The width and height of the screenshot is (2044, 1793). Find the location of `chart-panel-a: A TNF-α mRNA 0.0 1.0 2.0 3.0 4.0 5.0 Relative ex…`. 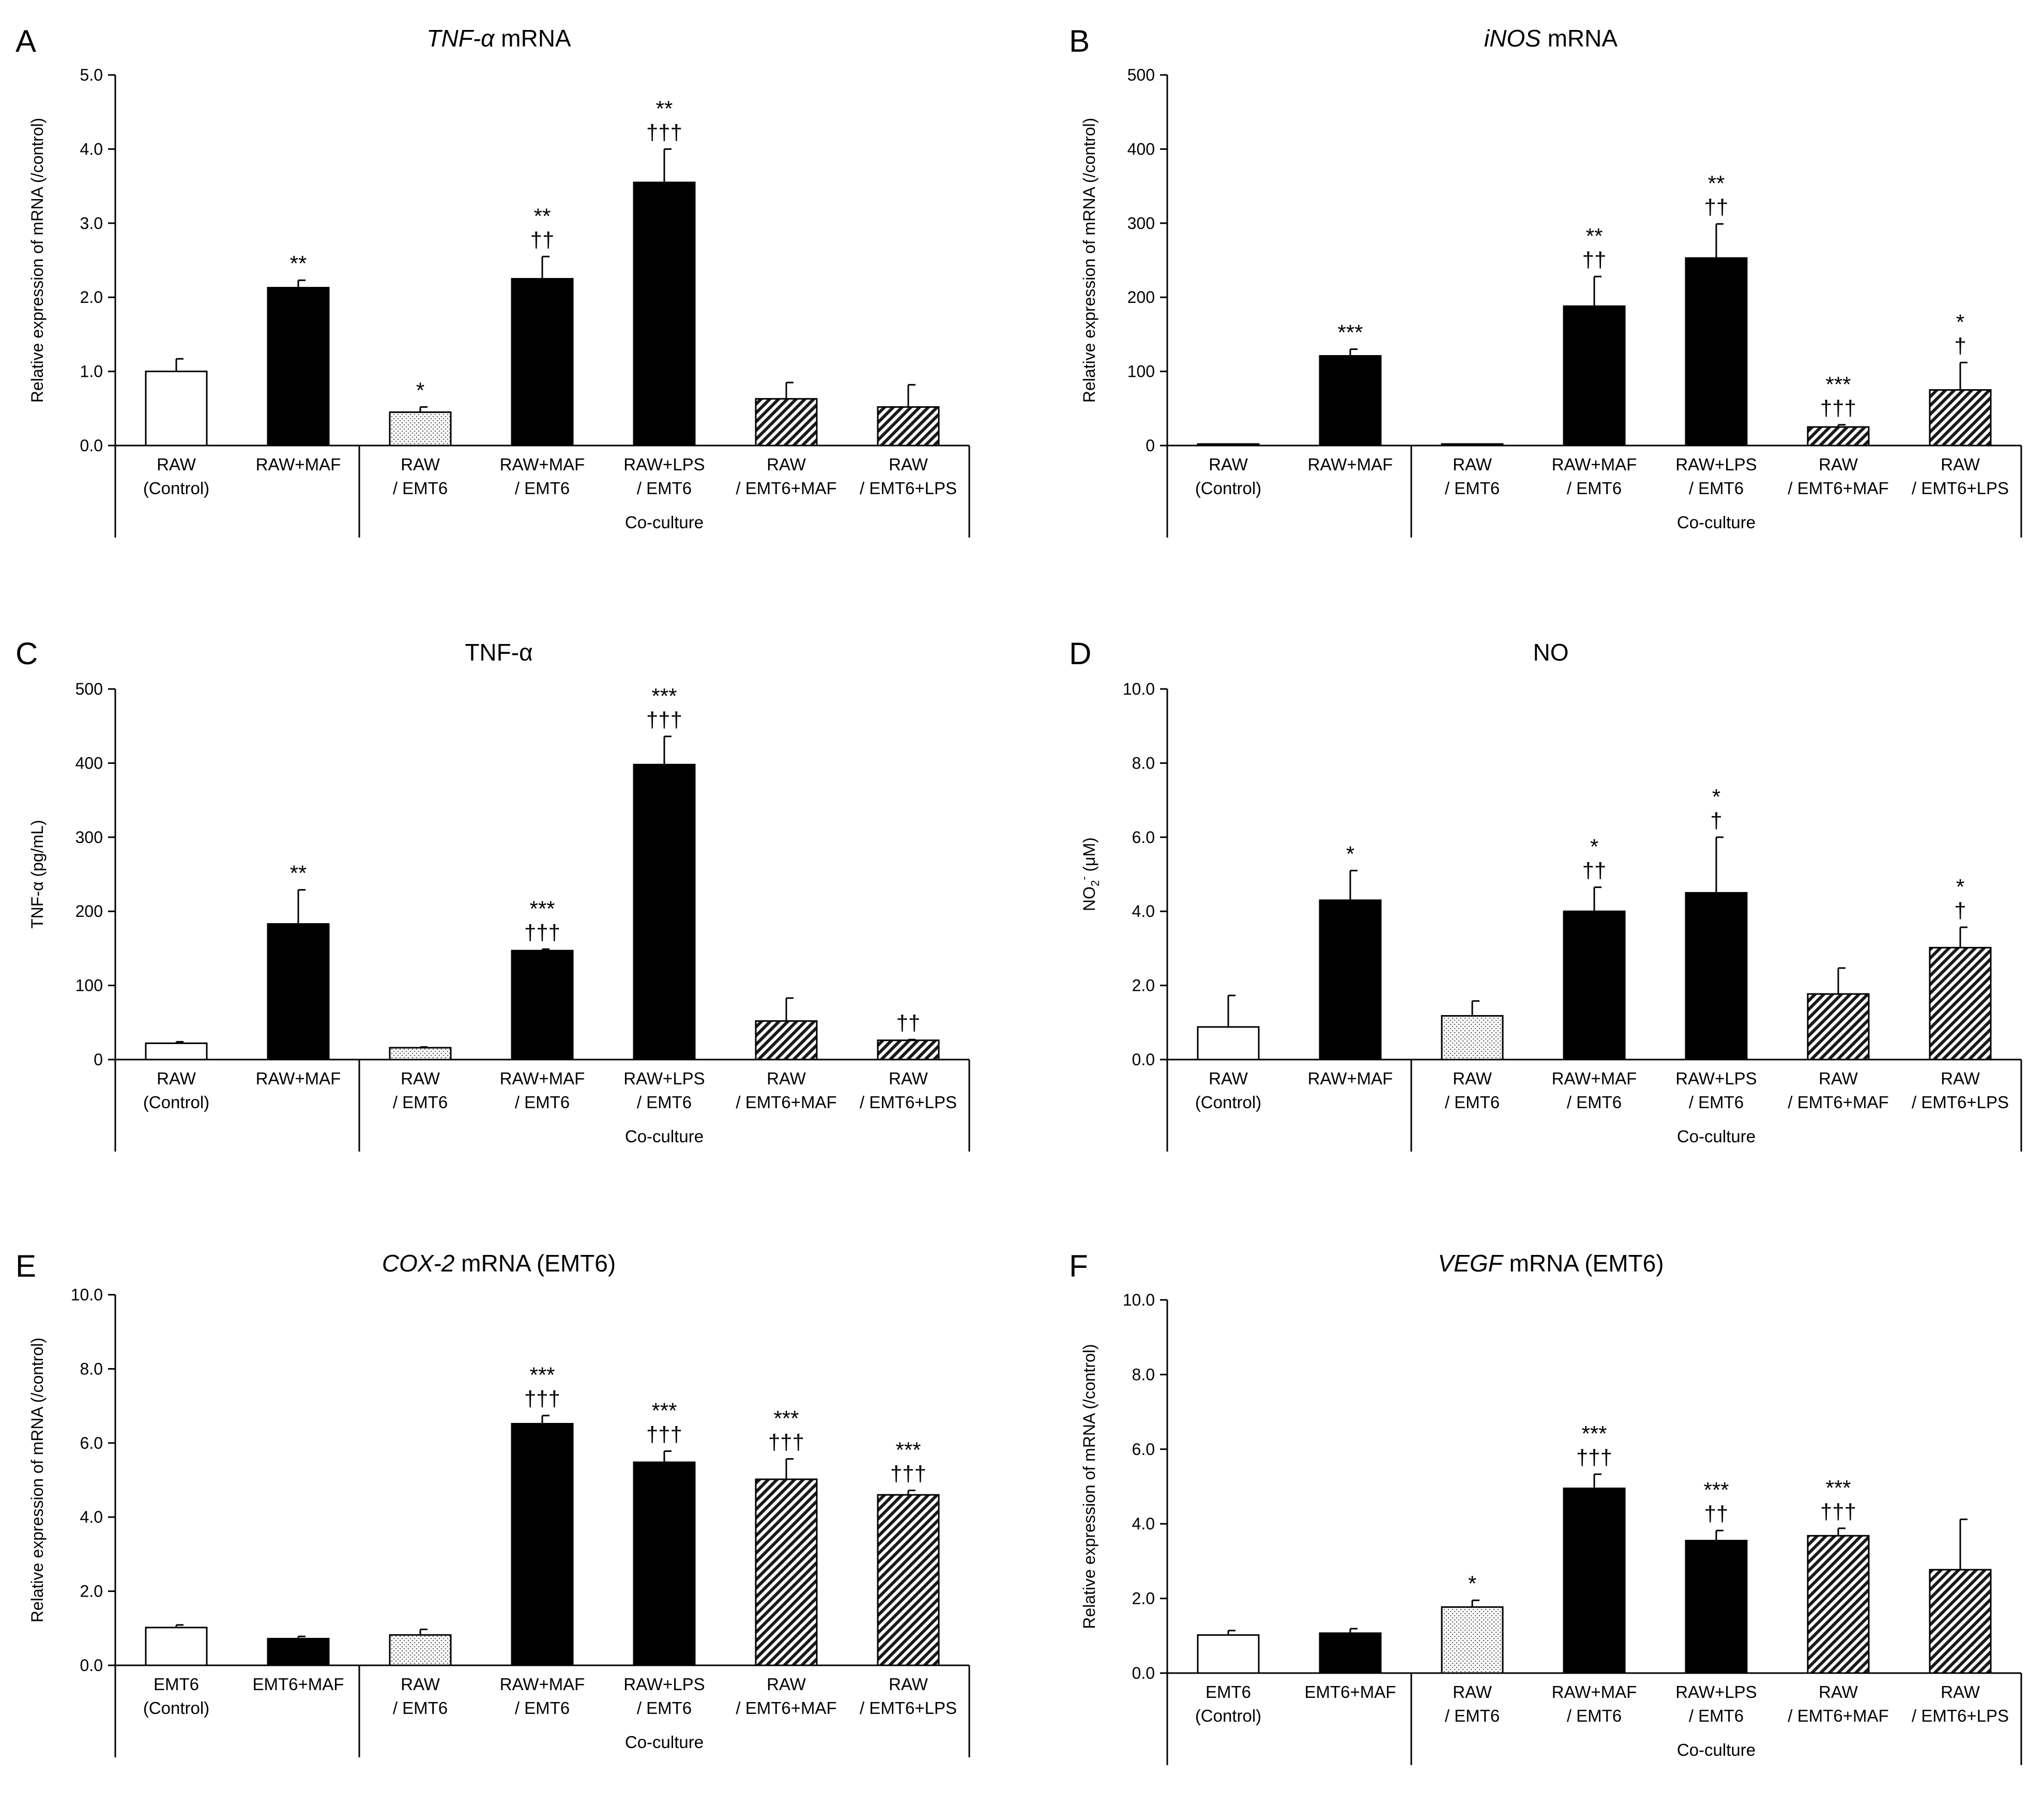

chart-panel-a: A TNF-α mRNA 0.0 1.0 2.0 3.0 4.0 5.0 Relative ex… is located at coordinates (493, 281).